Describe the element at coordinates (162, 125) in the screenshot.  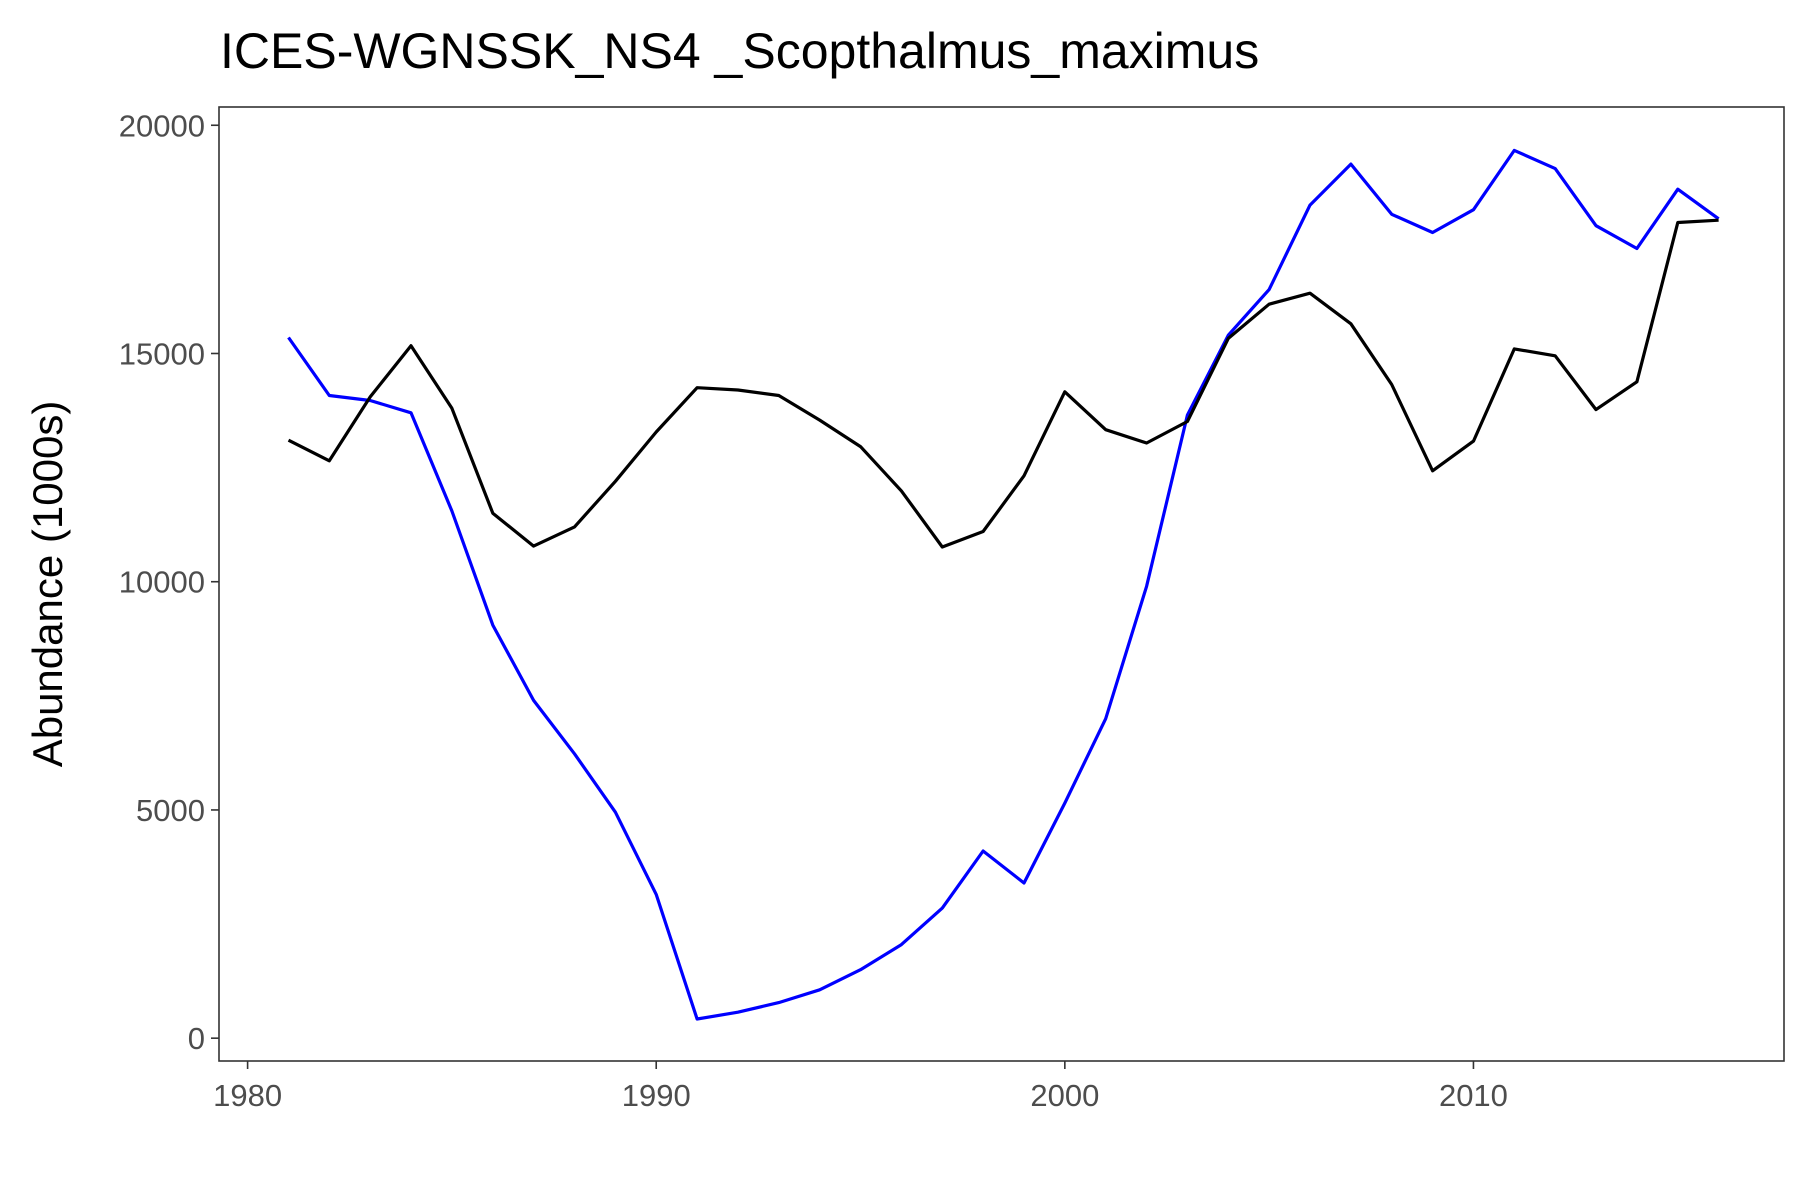
I see `y-tick-label-20000: 20000` at that location.